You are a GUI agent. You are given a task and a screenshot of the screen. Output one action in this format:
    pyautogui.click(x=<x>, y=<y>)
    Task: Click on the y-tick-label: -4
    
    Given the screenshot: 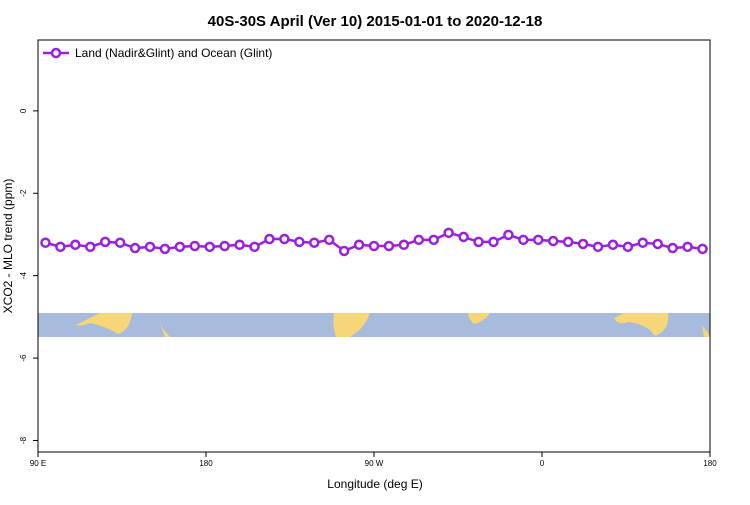 What is the action you would take?
    pyautogui.click(x=23, y=276)
    